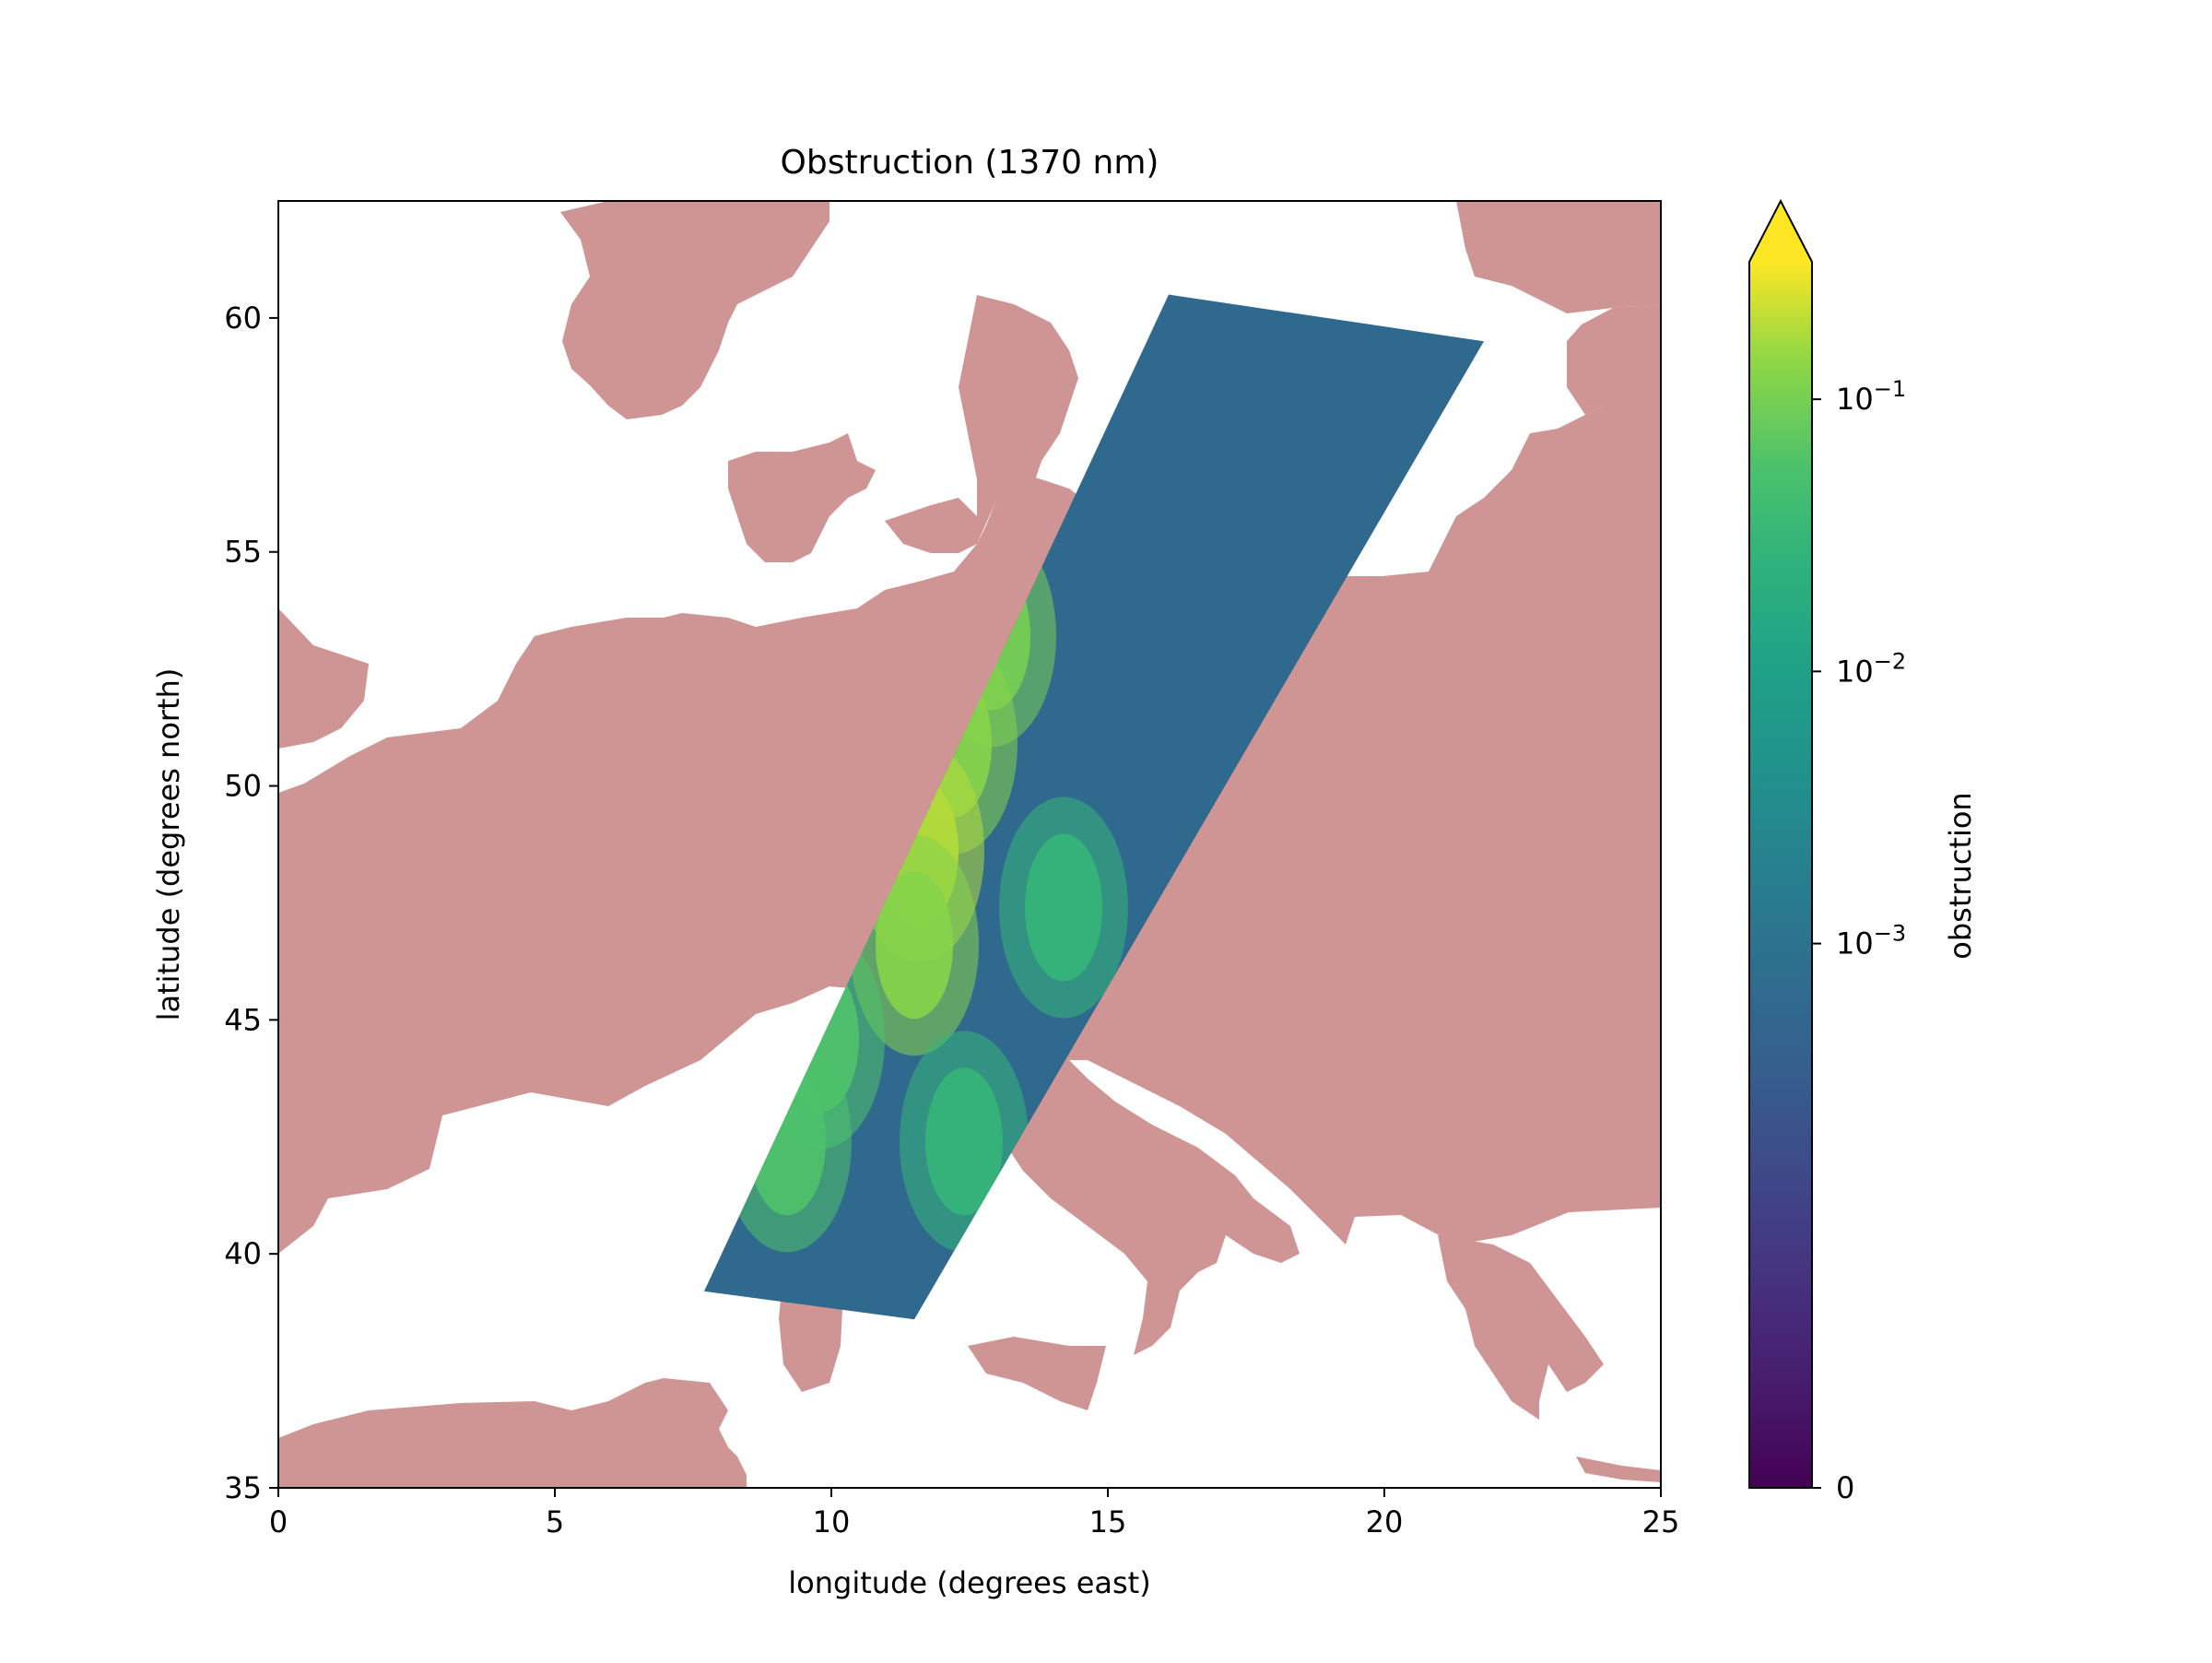 The height and width of the screenshot is (1663, 2212). What do you see at coordinates (243, 786) in the screenshot?
I see `y-tick-label: 50` at bounding box center [243, 786].